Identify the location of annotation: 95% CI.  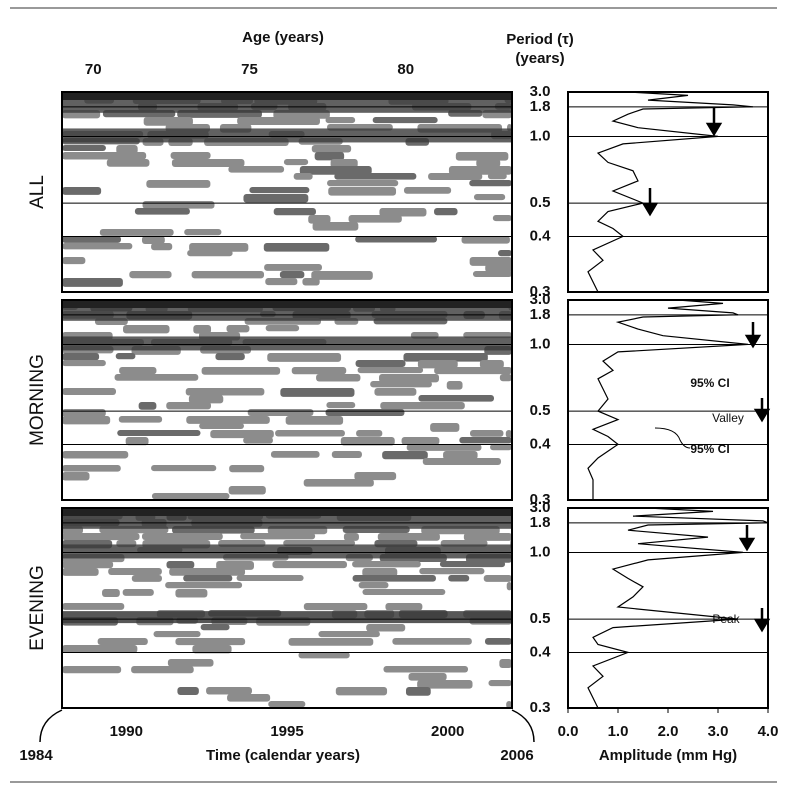
(709, 383).